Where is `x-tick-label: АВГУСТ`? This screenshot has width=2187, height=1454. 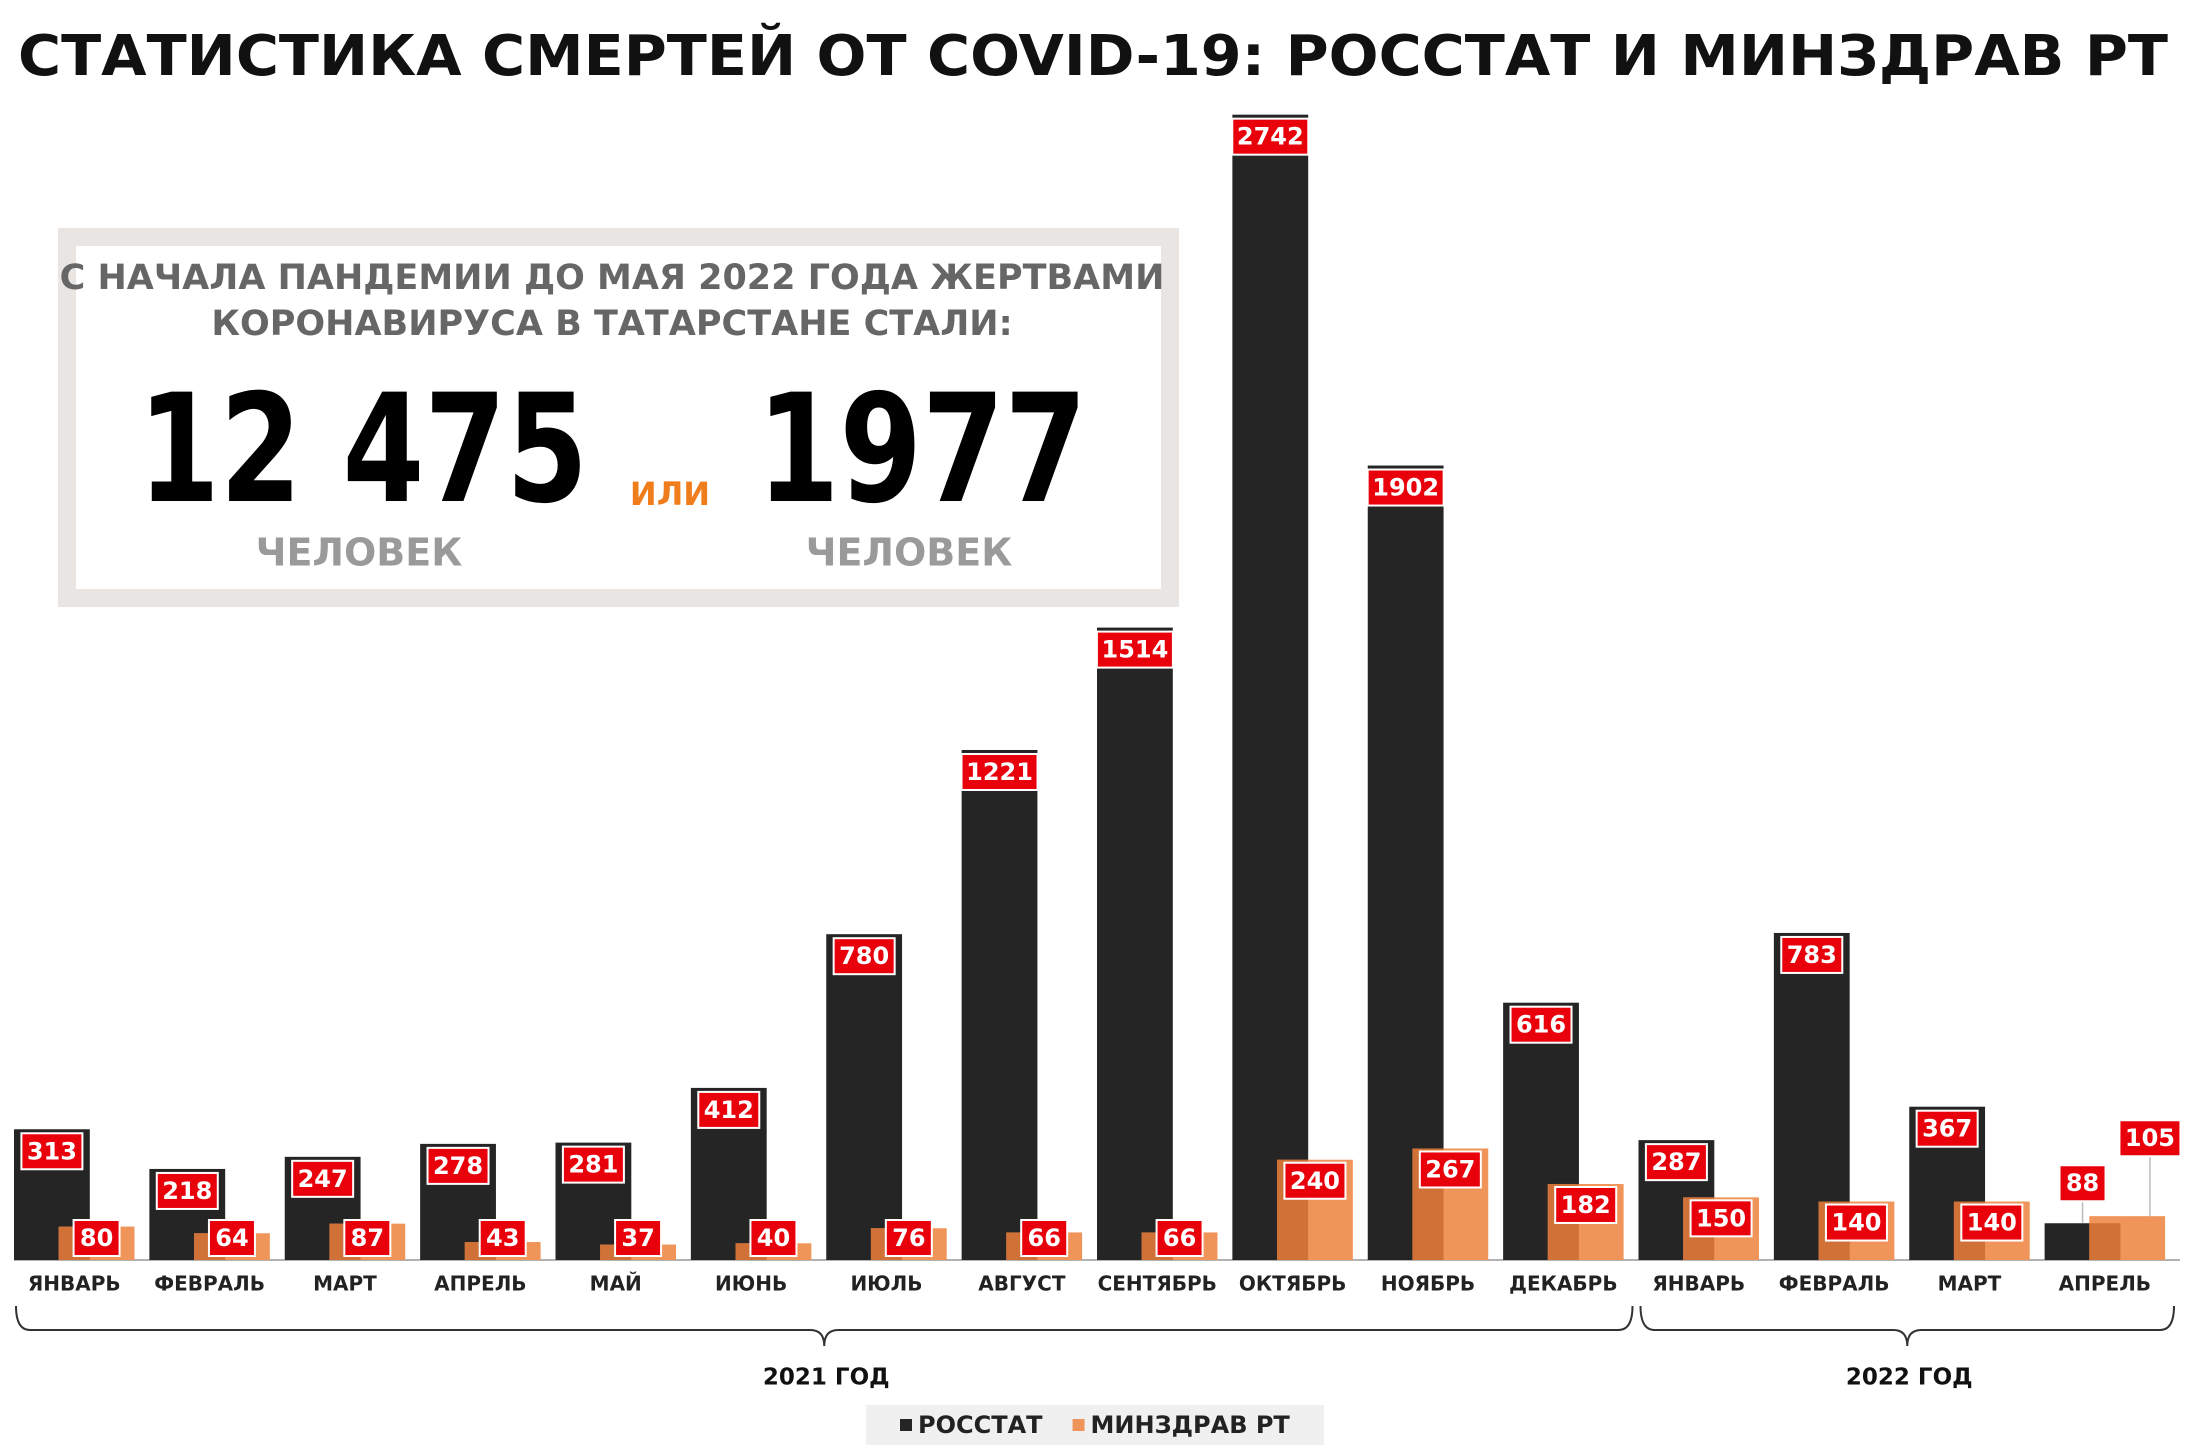 x-tick-label: АВГУСТ is located at coordinates (1022, 1284).